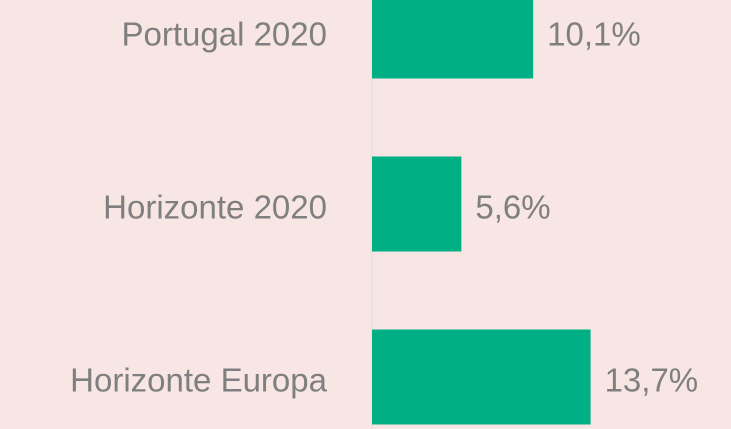 Image resolution: width=731 pixels, height=429 pixels. I want to click on category-label: Horizonte Europa, so click(198, 380).